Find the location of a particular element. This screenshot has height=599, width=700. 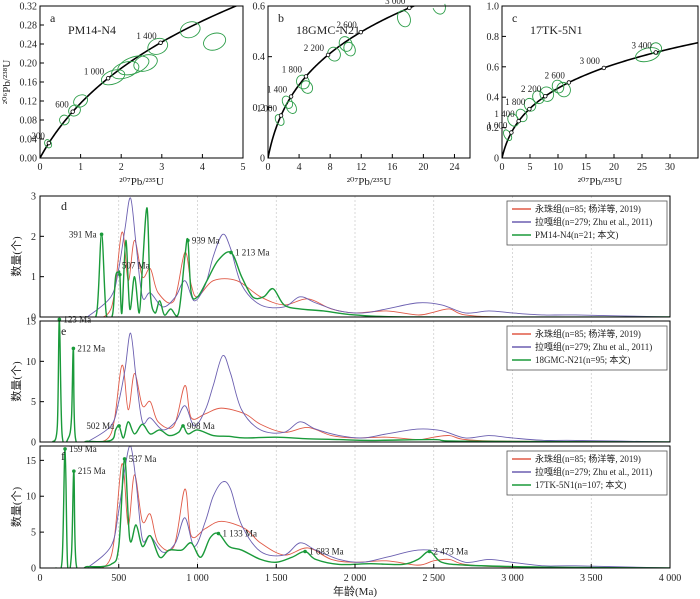

x-tick-label: 2 000 is located at coordinates (355, 578).